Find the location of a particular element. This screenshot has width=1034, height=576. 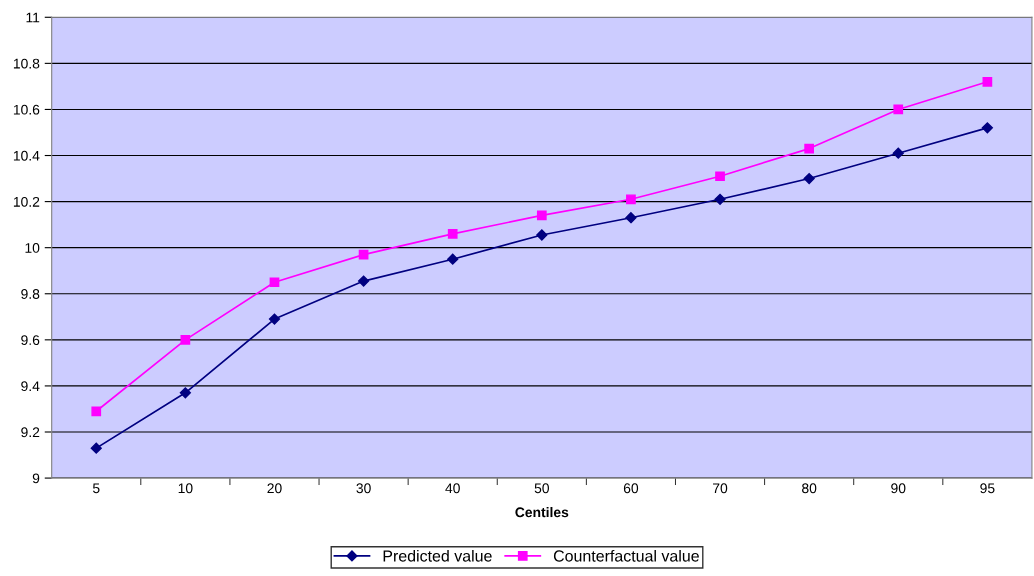

x-axis-title: Centiles is located at coordinates (542, 512).